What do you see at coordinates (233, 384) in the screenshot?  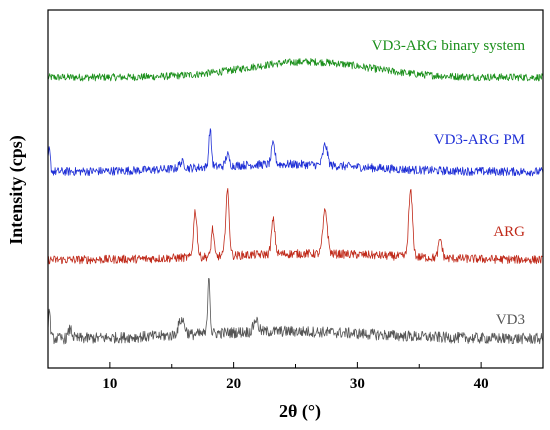 I see `x-tick-label: 20` at bounding box center [233, 384].